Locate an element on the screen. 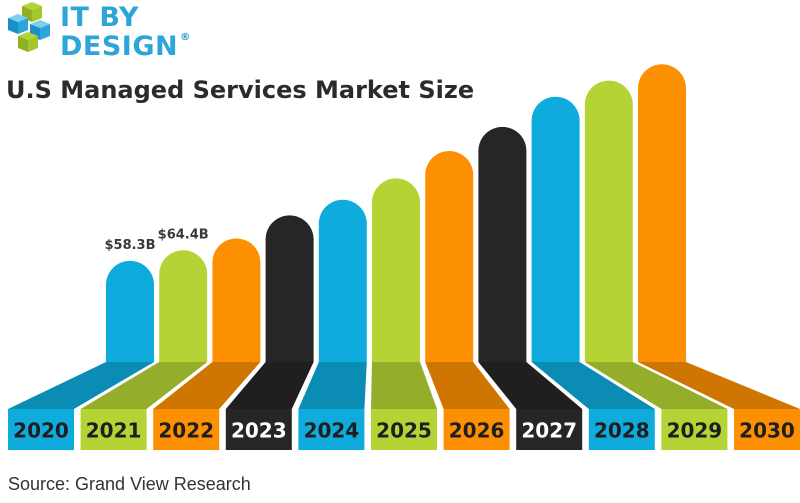 The height and width of the screenshot is (503, 800). year-label: 2024 is located at coordinates (332, 431).